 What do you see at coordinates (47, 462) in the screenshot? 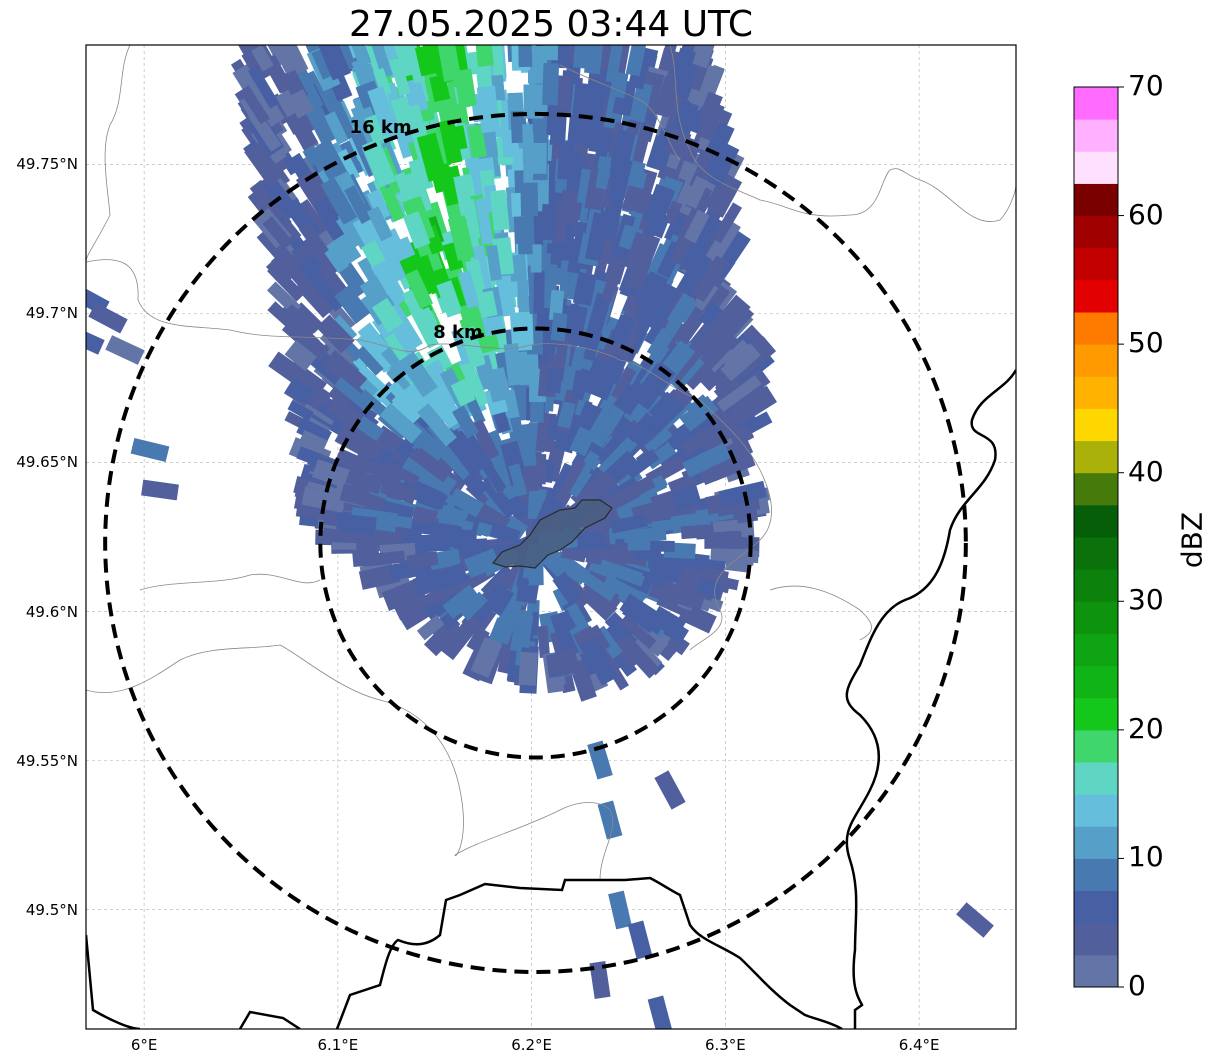
I see `lat-tick-label: 49.65°N` at bounding box center [47, 462].